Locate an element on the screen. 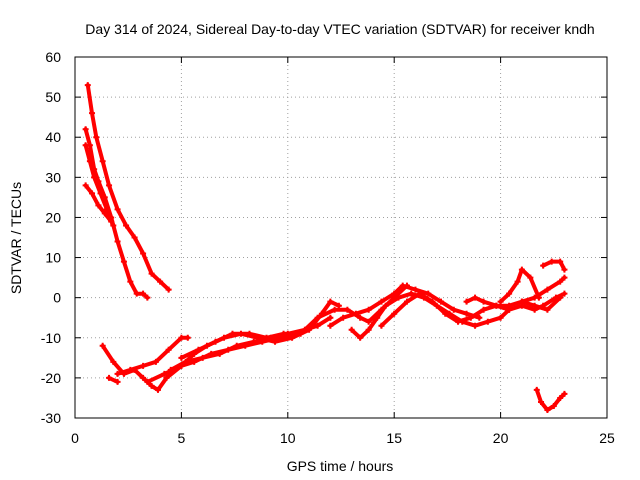  y-tick-label: 60 is located at coordinates (53, 57).